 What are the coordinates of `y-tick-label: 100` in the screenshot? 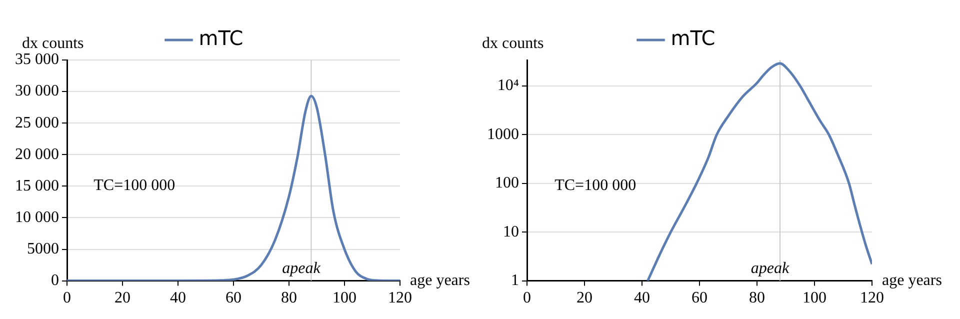 It's located at (507, 183).